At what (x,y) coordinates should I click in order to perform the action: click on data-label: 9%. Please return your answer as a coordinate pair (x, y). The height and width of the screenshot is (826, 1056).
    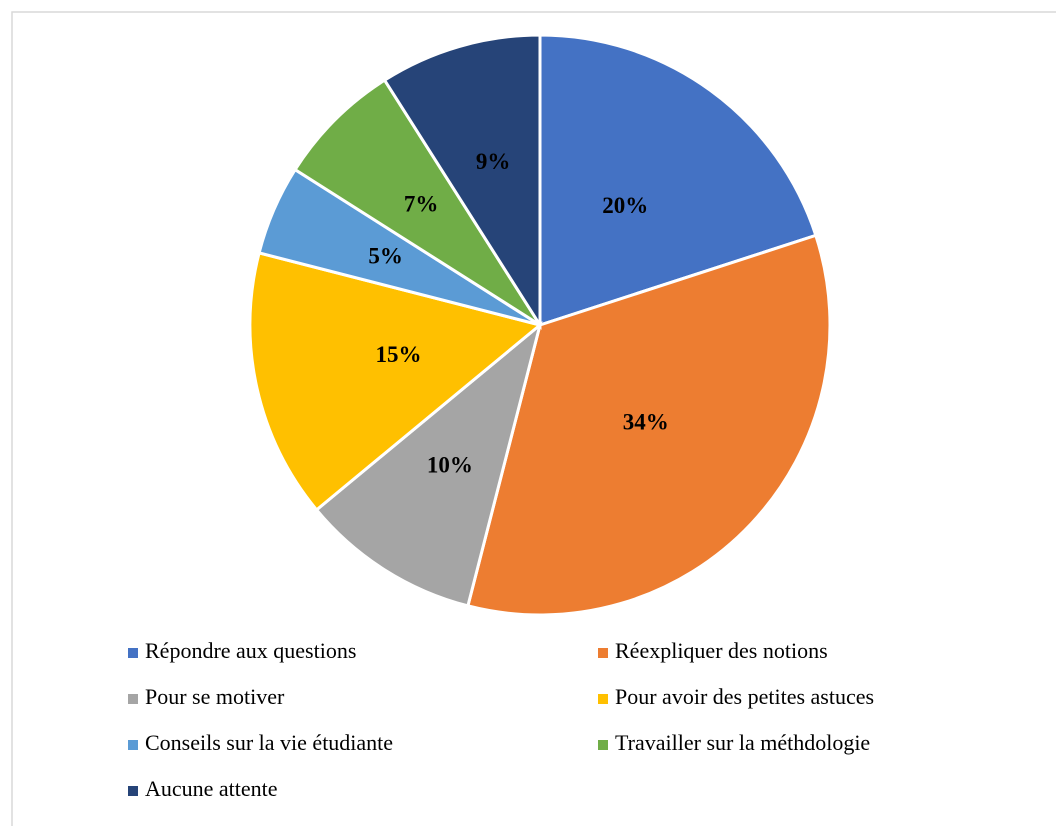
    Looking at the image, I should click on (493, 161).